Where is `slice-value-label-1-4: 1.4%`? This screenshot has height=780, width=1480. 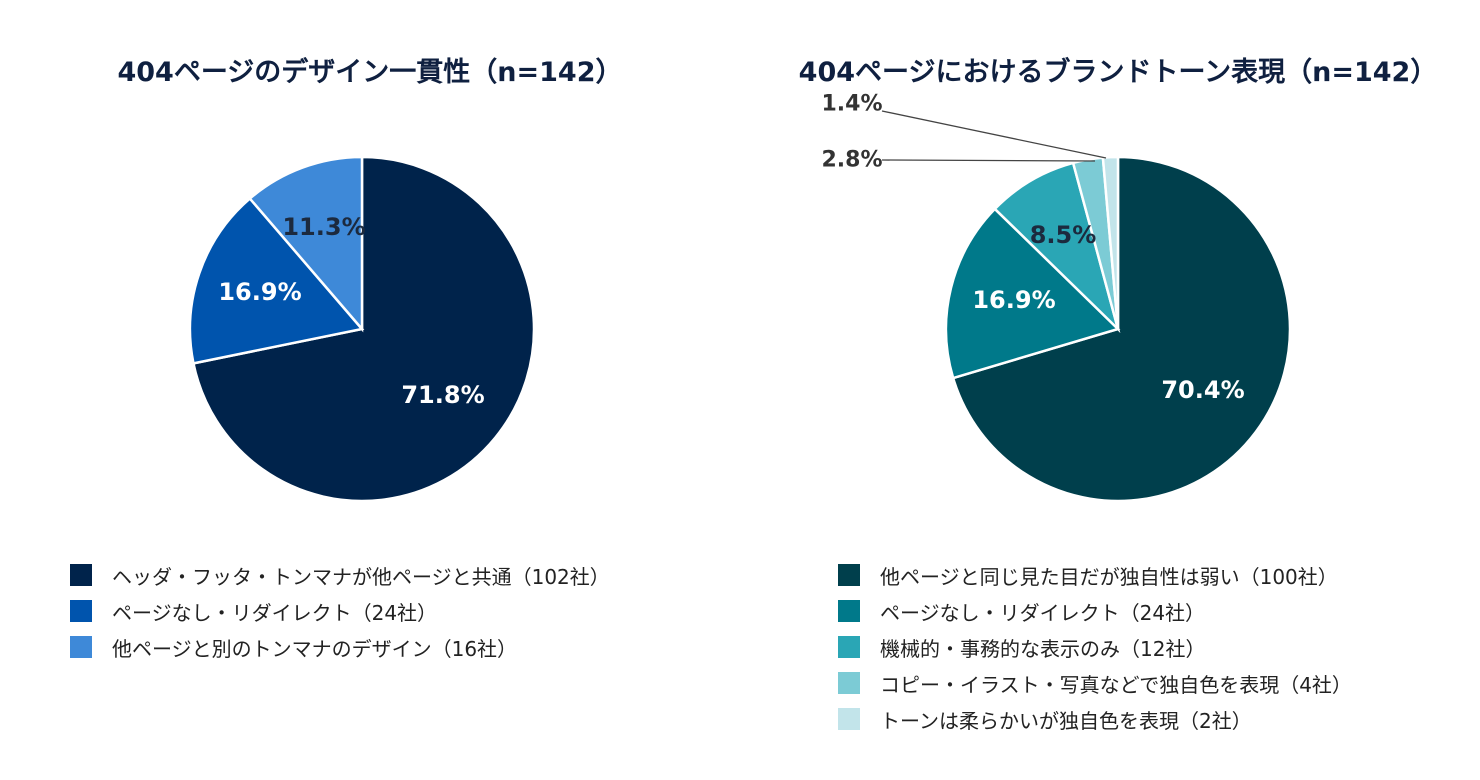
slice-value-label-1-4: 1.4% is located at coordinates (851, 104).